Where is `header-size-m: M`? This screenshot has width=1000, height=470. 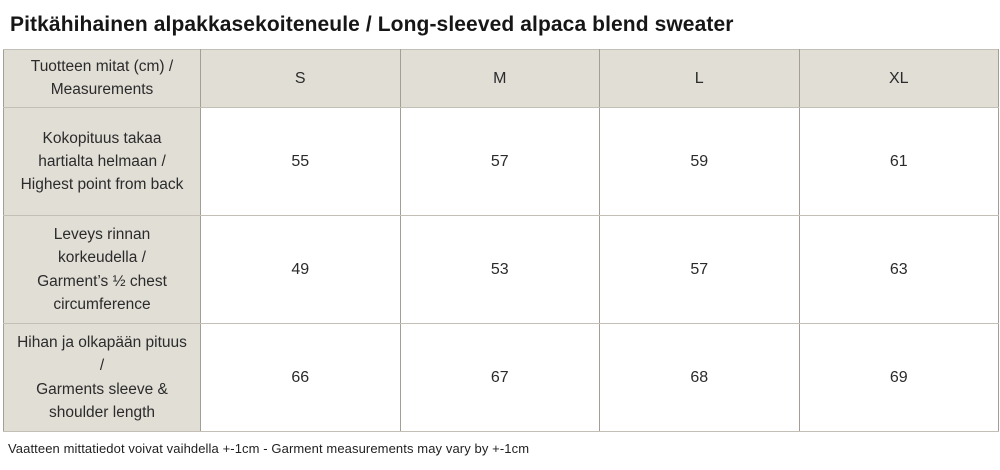 header-size-m: M is located at coordinates (499, 78).